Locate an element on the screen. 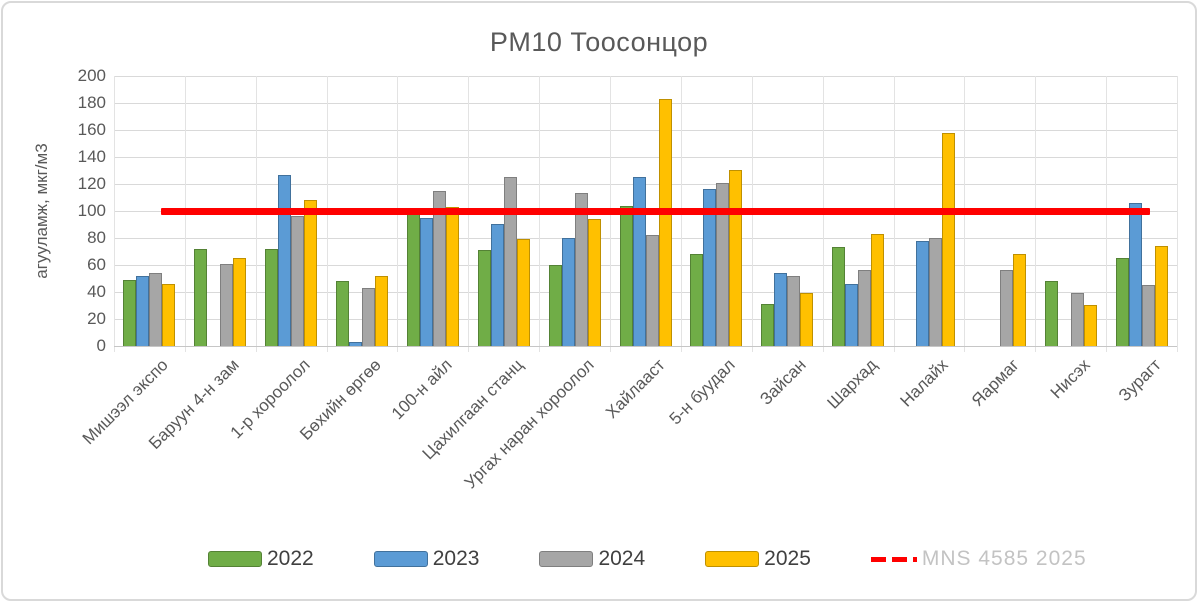 Image resolution: width=1200 pixels, height=604 pixels. legend-item-2023: 2023 is located at coordinates (426, 559).